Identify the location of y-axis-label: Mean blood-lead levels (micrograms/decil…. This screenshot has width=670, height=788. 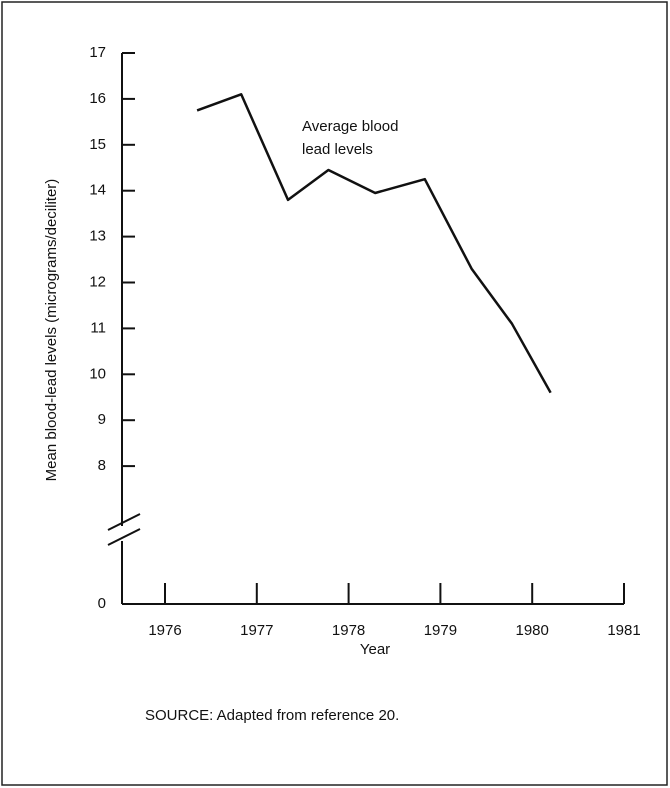
(51, 330).